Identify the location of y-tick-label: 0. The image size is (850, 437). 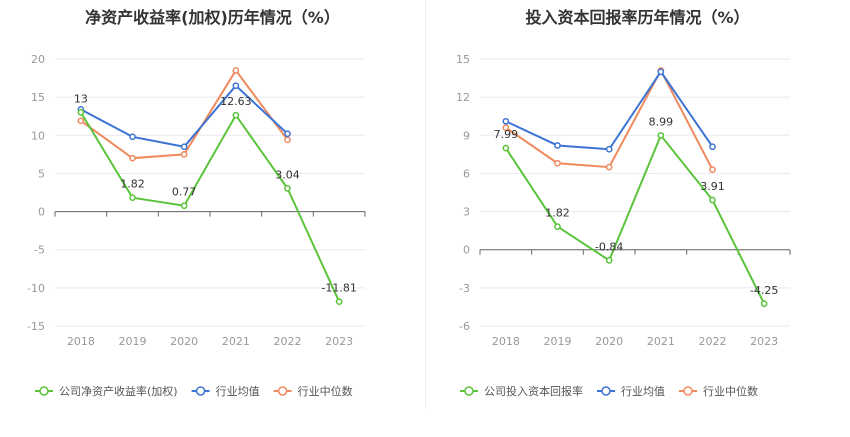
(41, 212).